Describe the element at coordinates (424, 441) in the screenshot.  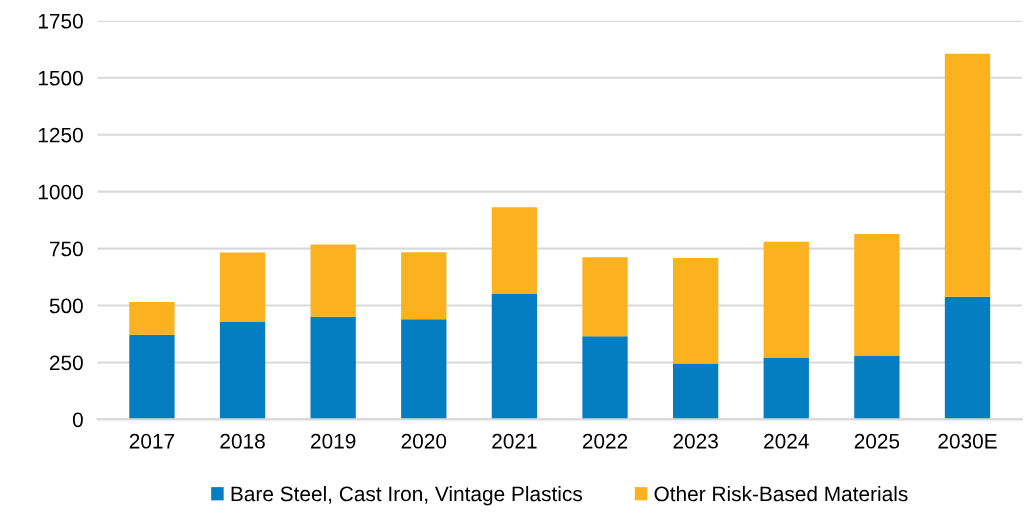
I see `x-tick-label: 2020` at that location.